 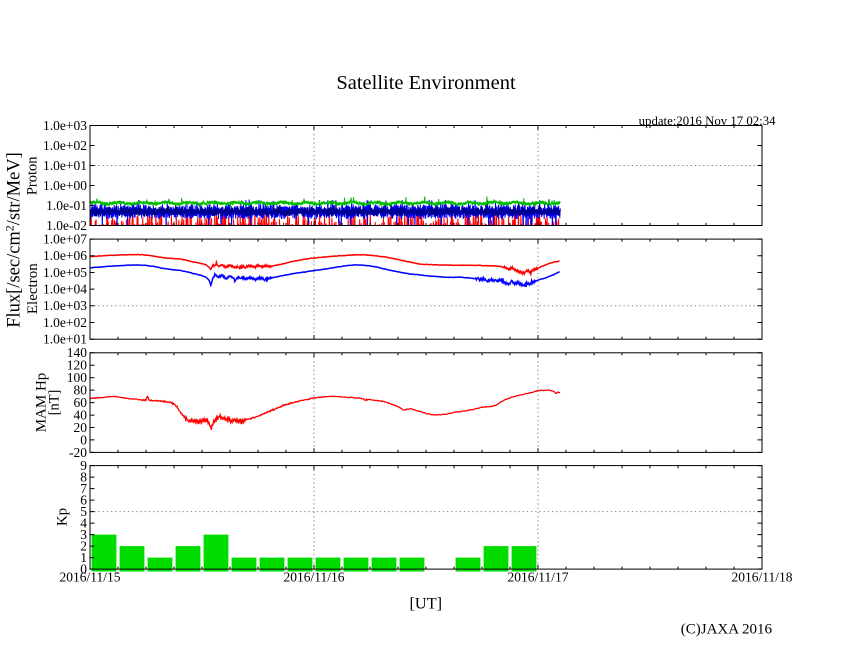 I want to click on svg-text: 2016/11/15, so click(x=89, y=576).